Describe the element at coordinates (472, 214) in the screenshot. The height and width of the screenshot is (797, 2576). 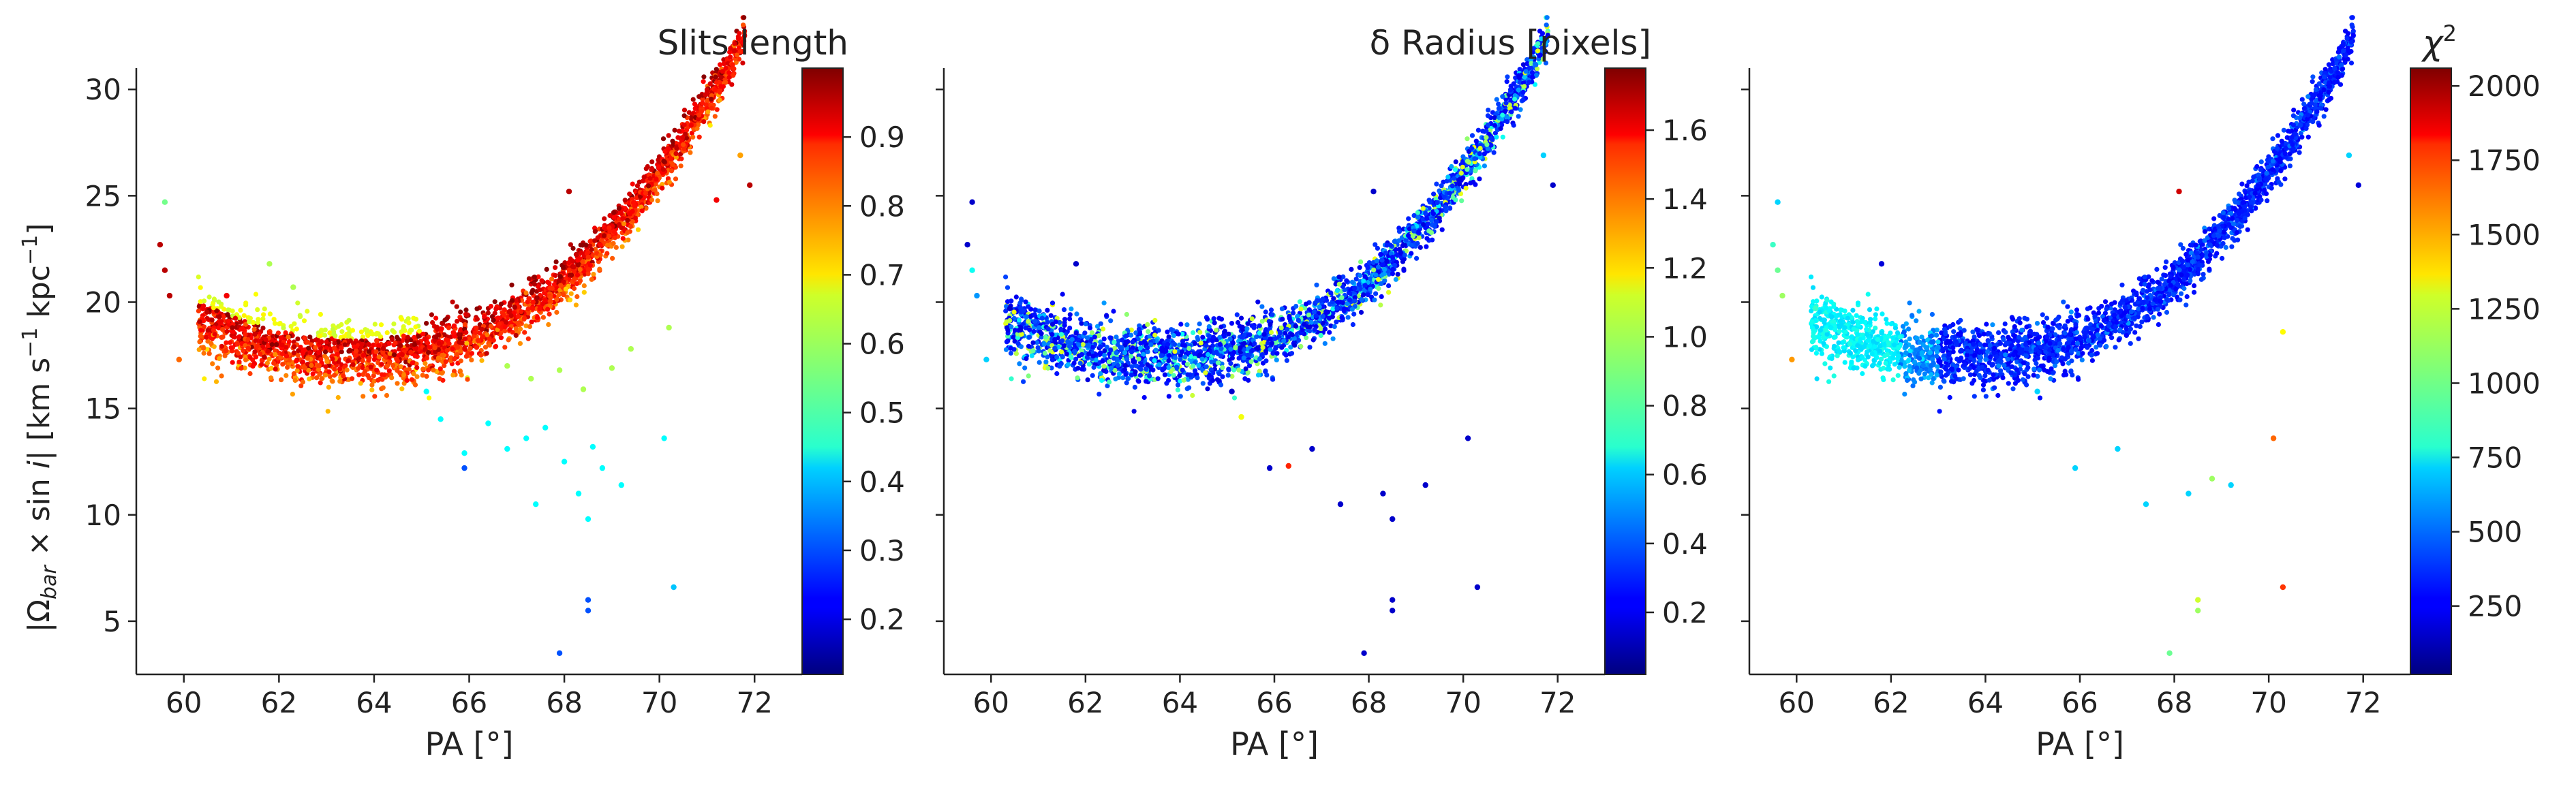
I see `scatter-band` at that location.